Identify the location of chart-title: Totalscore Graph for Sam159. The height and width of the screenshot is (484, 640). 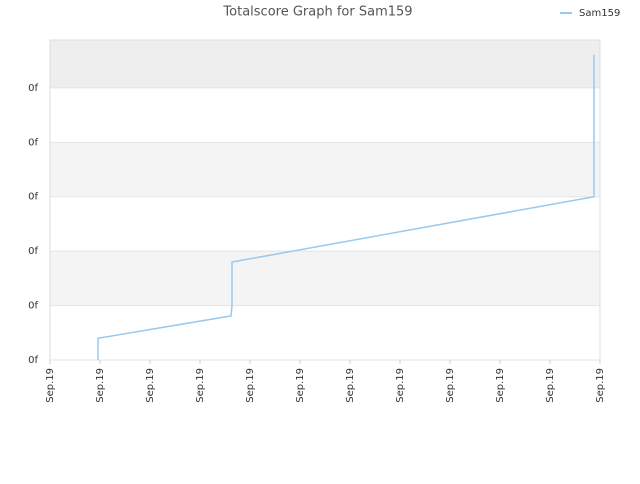
(317, 12).